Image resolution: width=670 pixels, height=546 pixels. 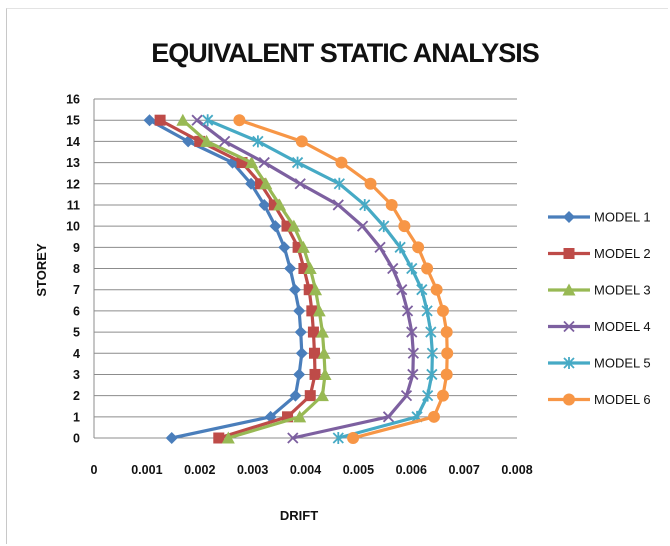 What do you see at coordinates (73, 121) in the screenshot?
I see `y-tick-label: 15` at bounding box center [73, 121].